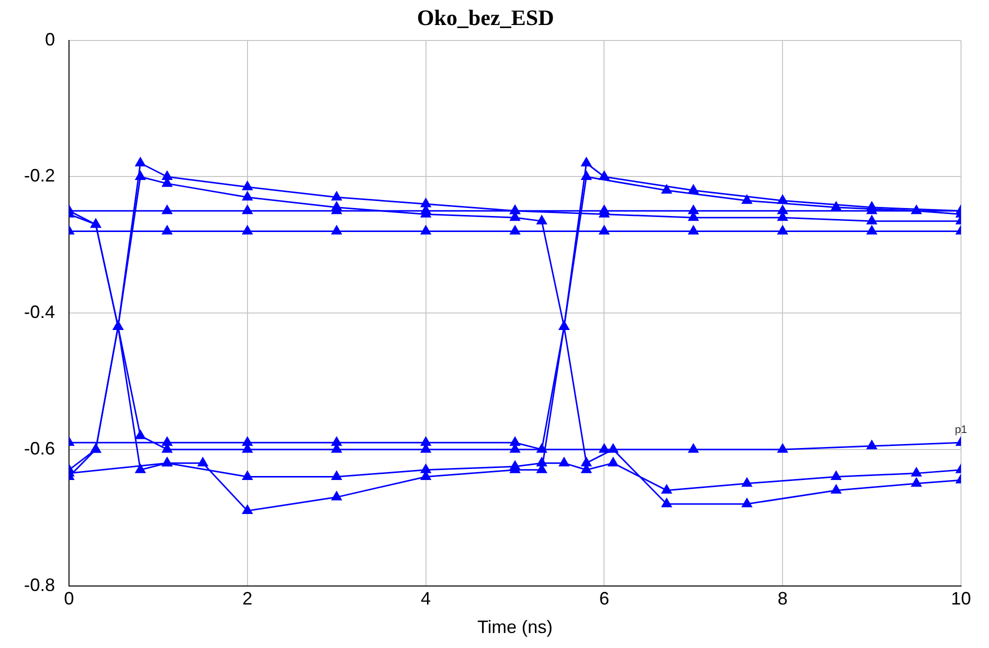 This screenshot has height=648, width=989. I want to click on y-tick-label: -0.2, so click(40, 176).